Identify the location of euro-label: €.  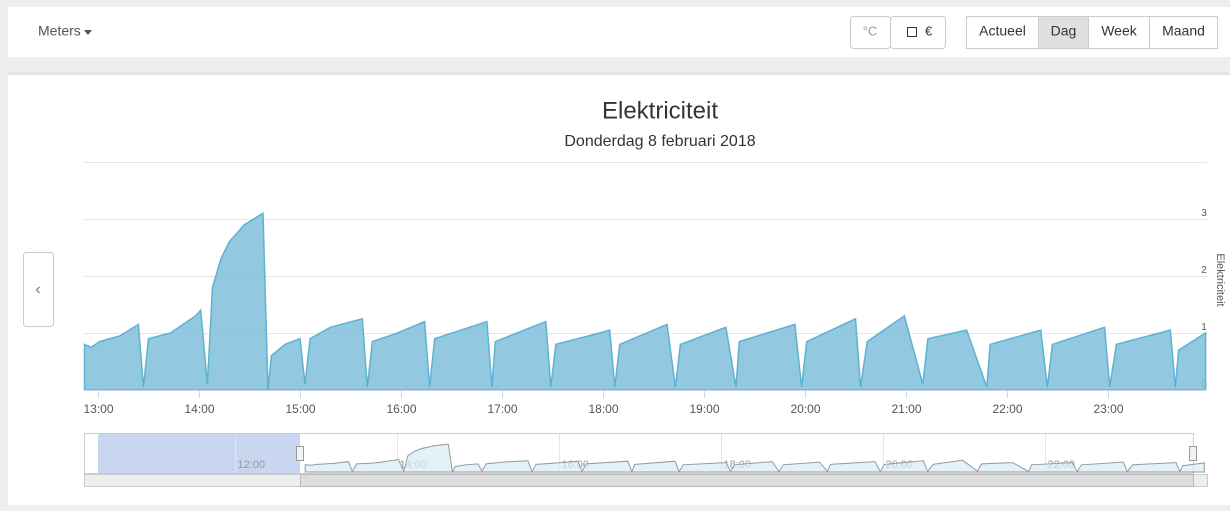
(929, 30).